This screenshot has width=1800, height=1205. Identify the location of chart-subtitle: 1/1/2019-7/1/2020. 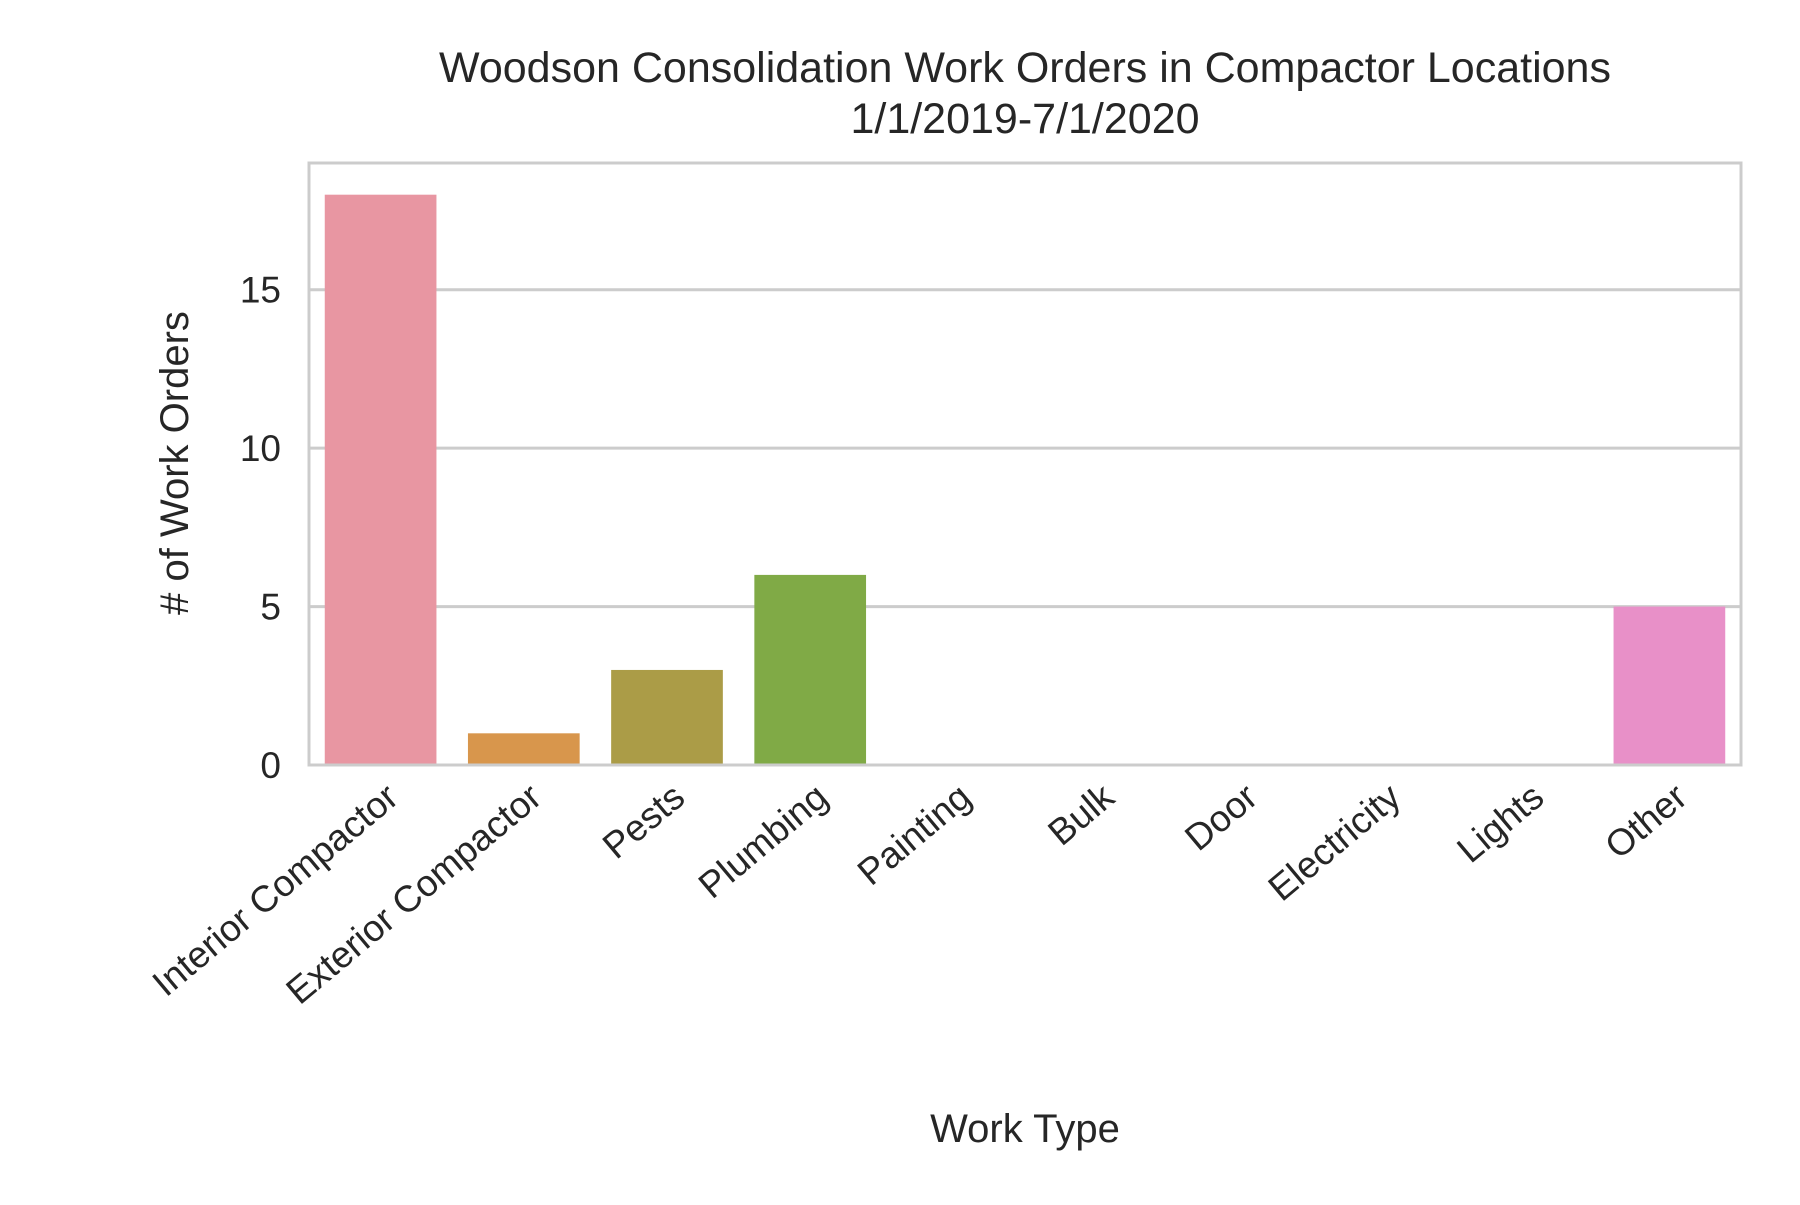
(1024, 119).